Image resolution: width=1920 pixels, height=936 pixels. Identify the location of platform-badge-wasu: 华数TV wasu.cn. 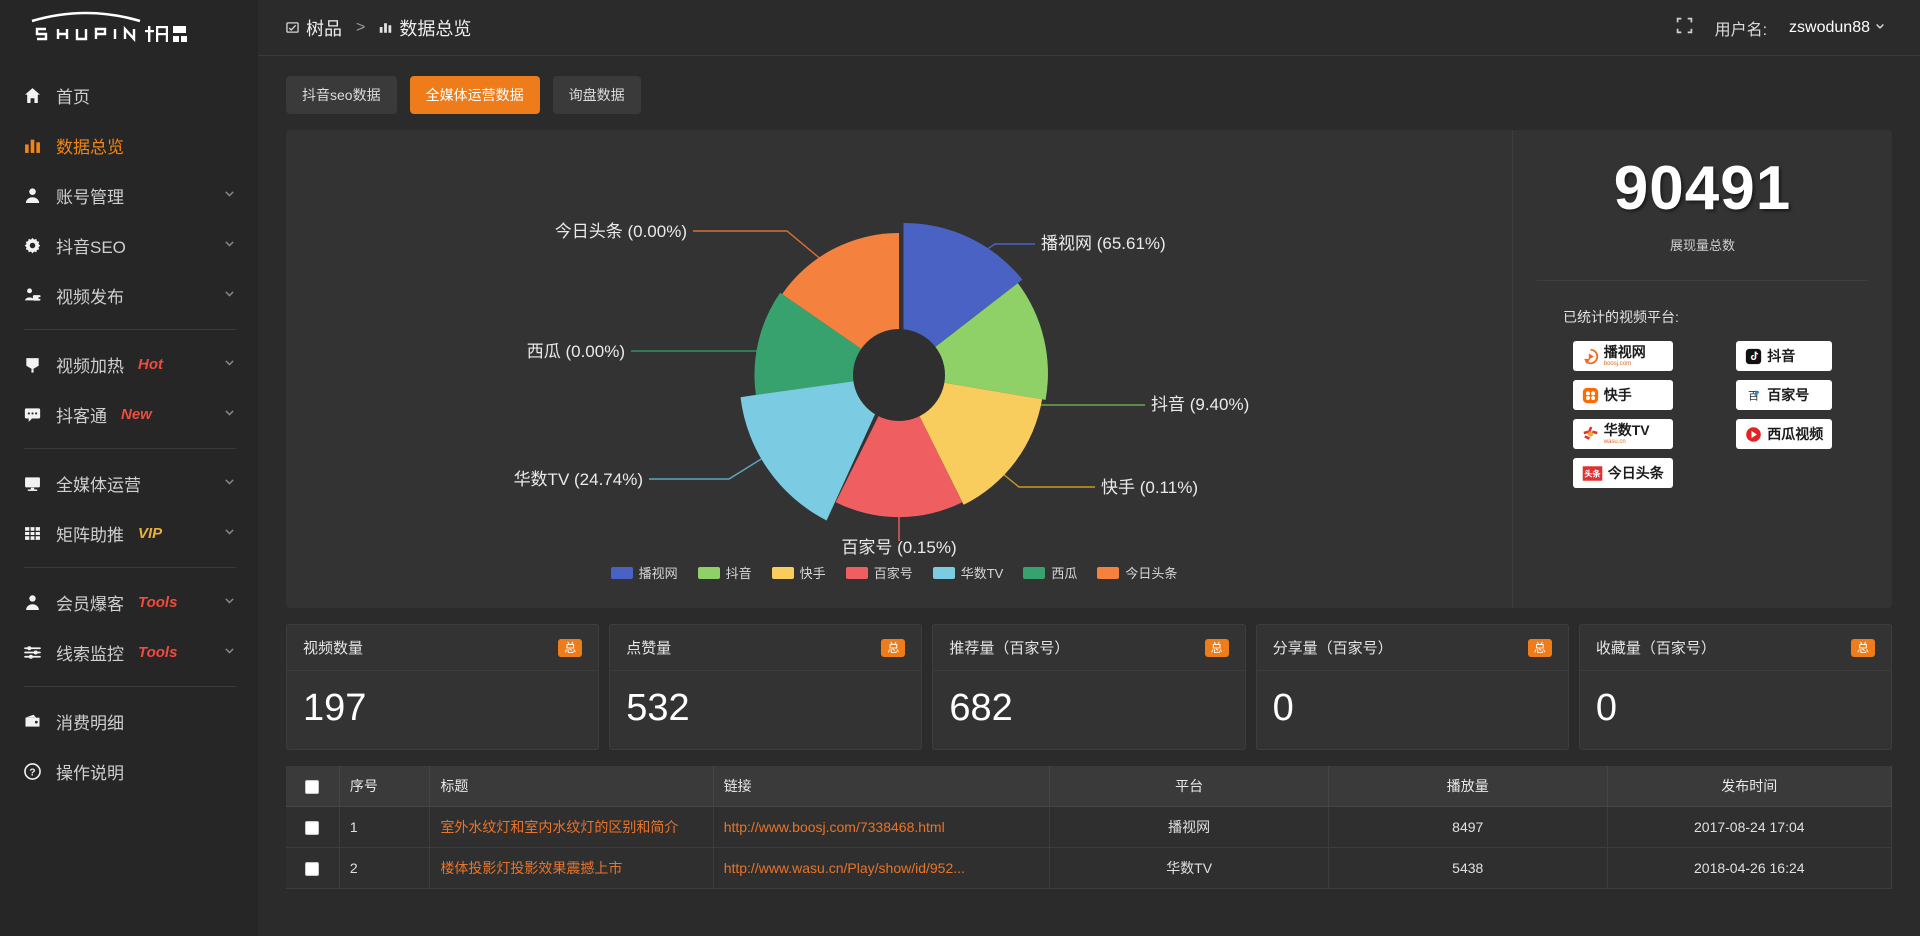
(1622, 434).